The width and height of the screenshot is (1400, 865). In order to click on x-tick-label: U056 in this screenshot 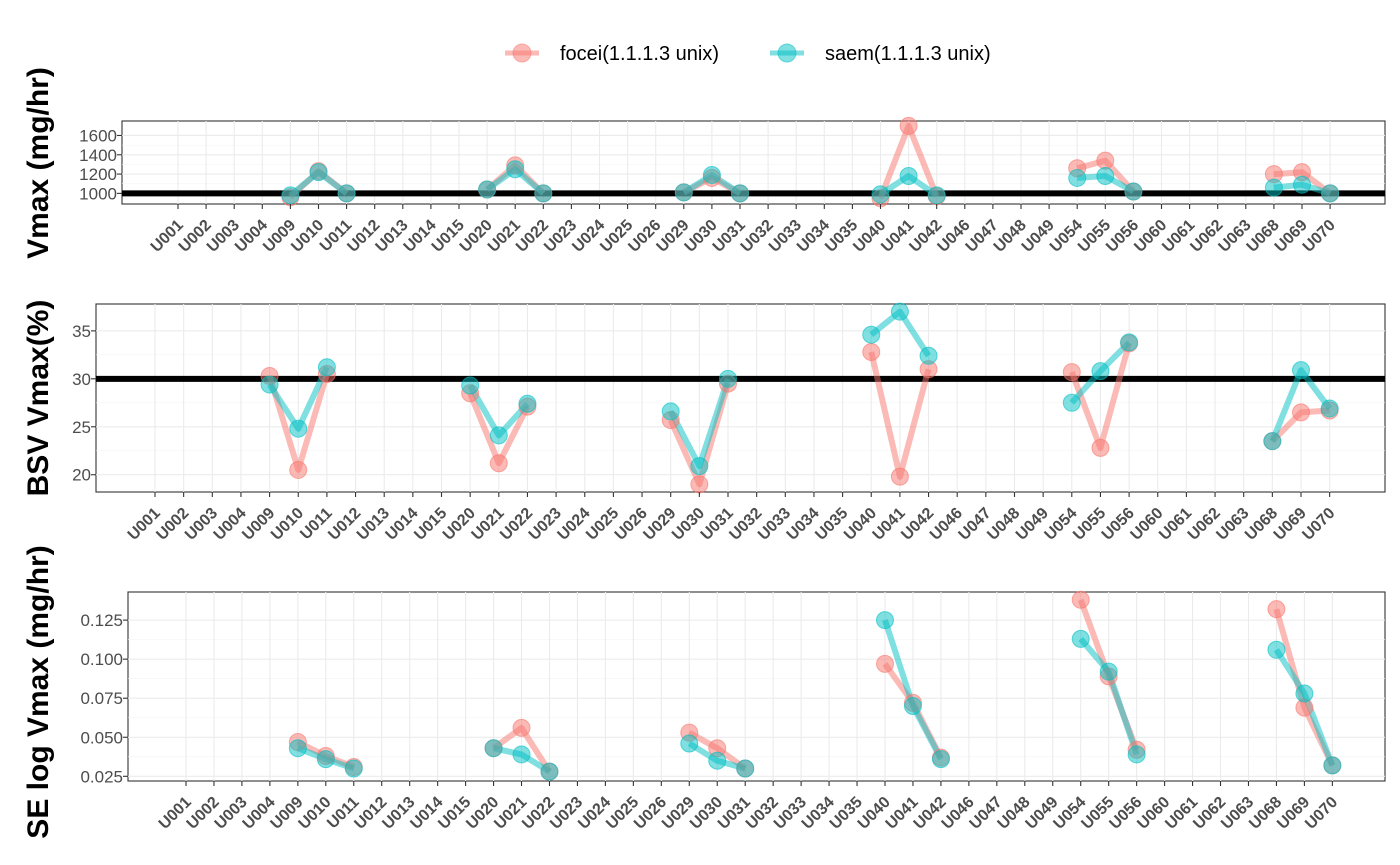, I will do `click(1118, 524)`.